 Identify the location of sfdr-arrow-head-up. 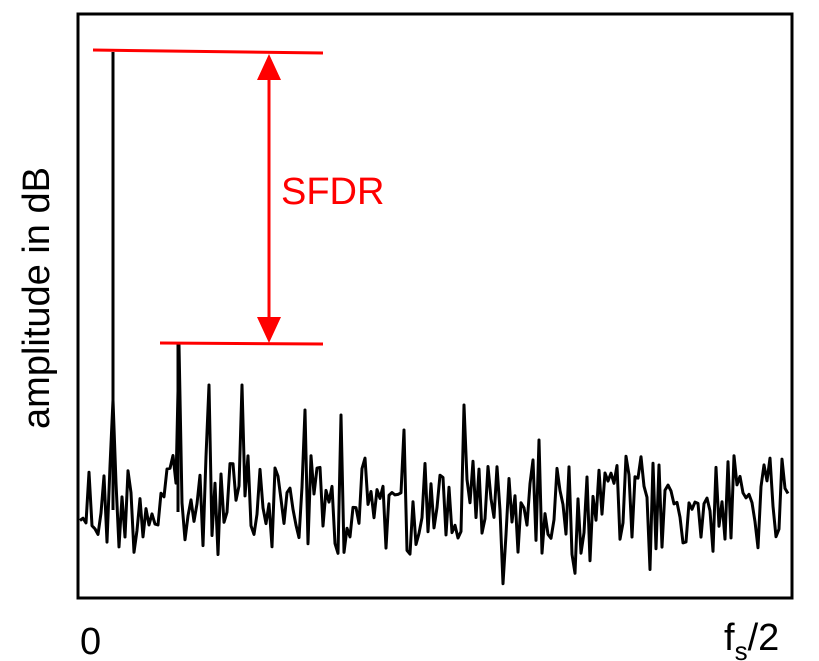
(269, 67).